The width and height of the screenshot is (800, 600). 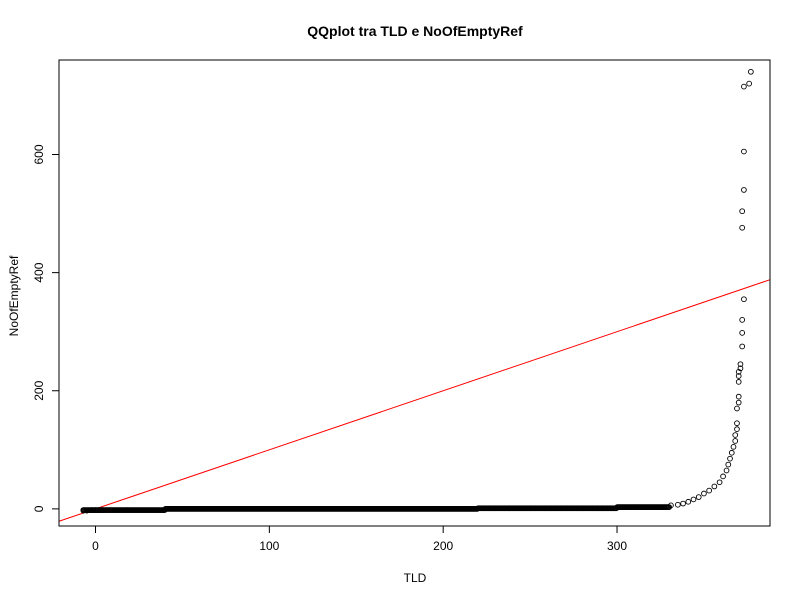 What do you see at coordinates (39, 154) in the screenshot?
I see `y-tick-label: 600` at bounding box center [39, 154].